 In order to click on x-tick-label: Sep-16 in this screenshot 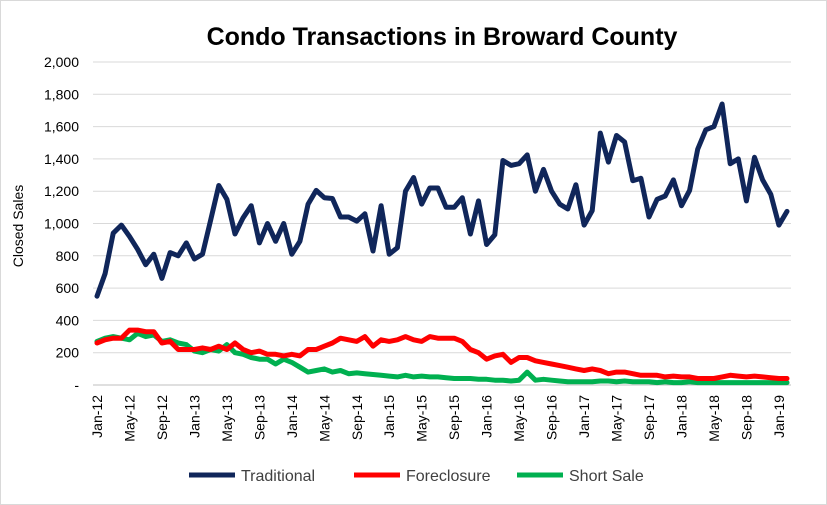, I will do `click(552, 417)`.